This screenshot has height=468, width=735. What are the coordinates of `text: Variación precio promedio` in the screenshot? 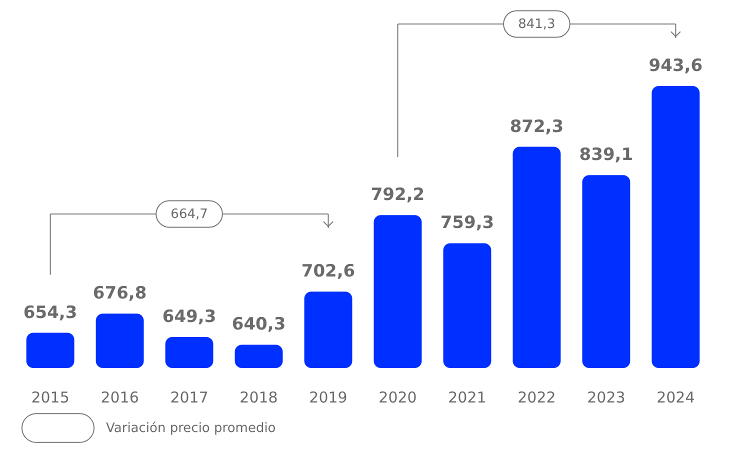 It's located at (191, 428).